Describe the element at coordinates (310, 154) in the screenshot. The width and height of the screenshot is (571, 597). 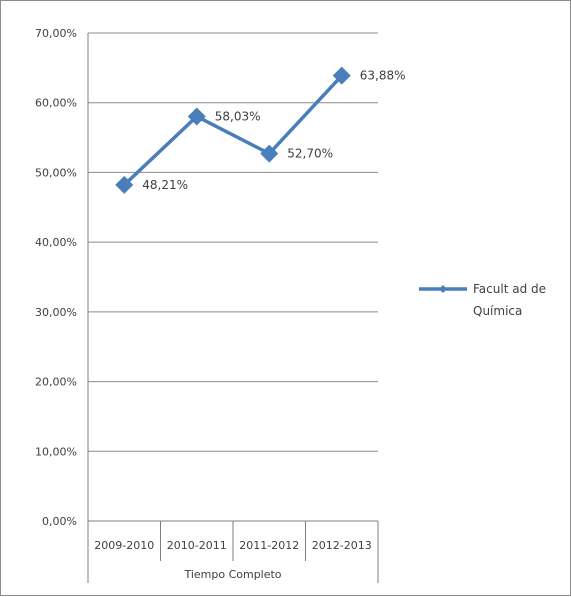
I see `data-label: 52,70%` at that location.